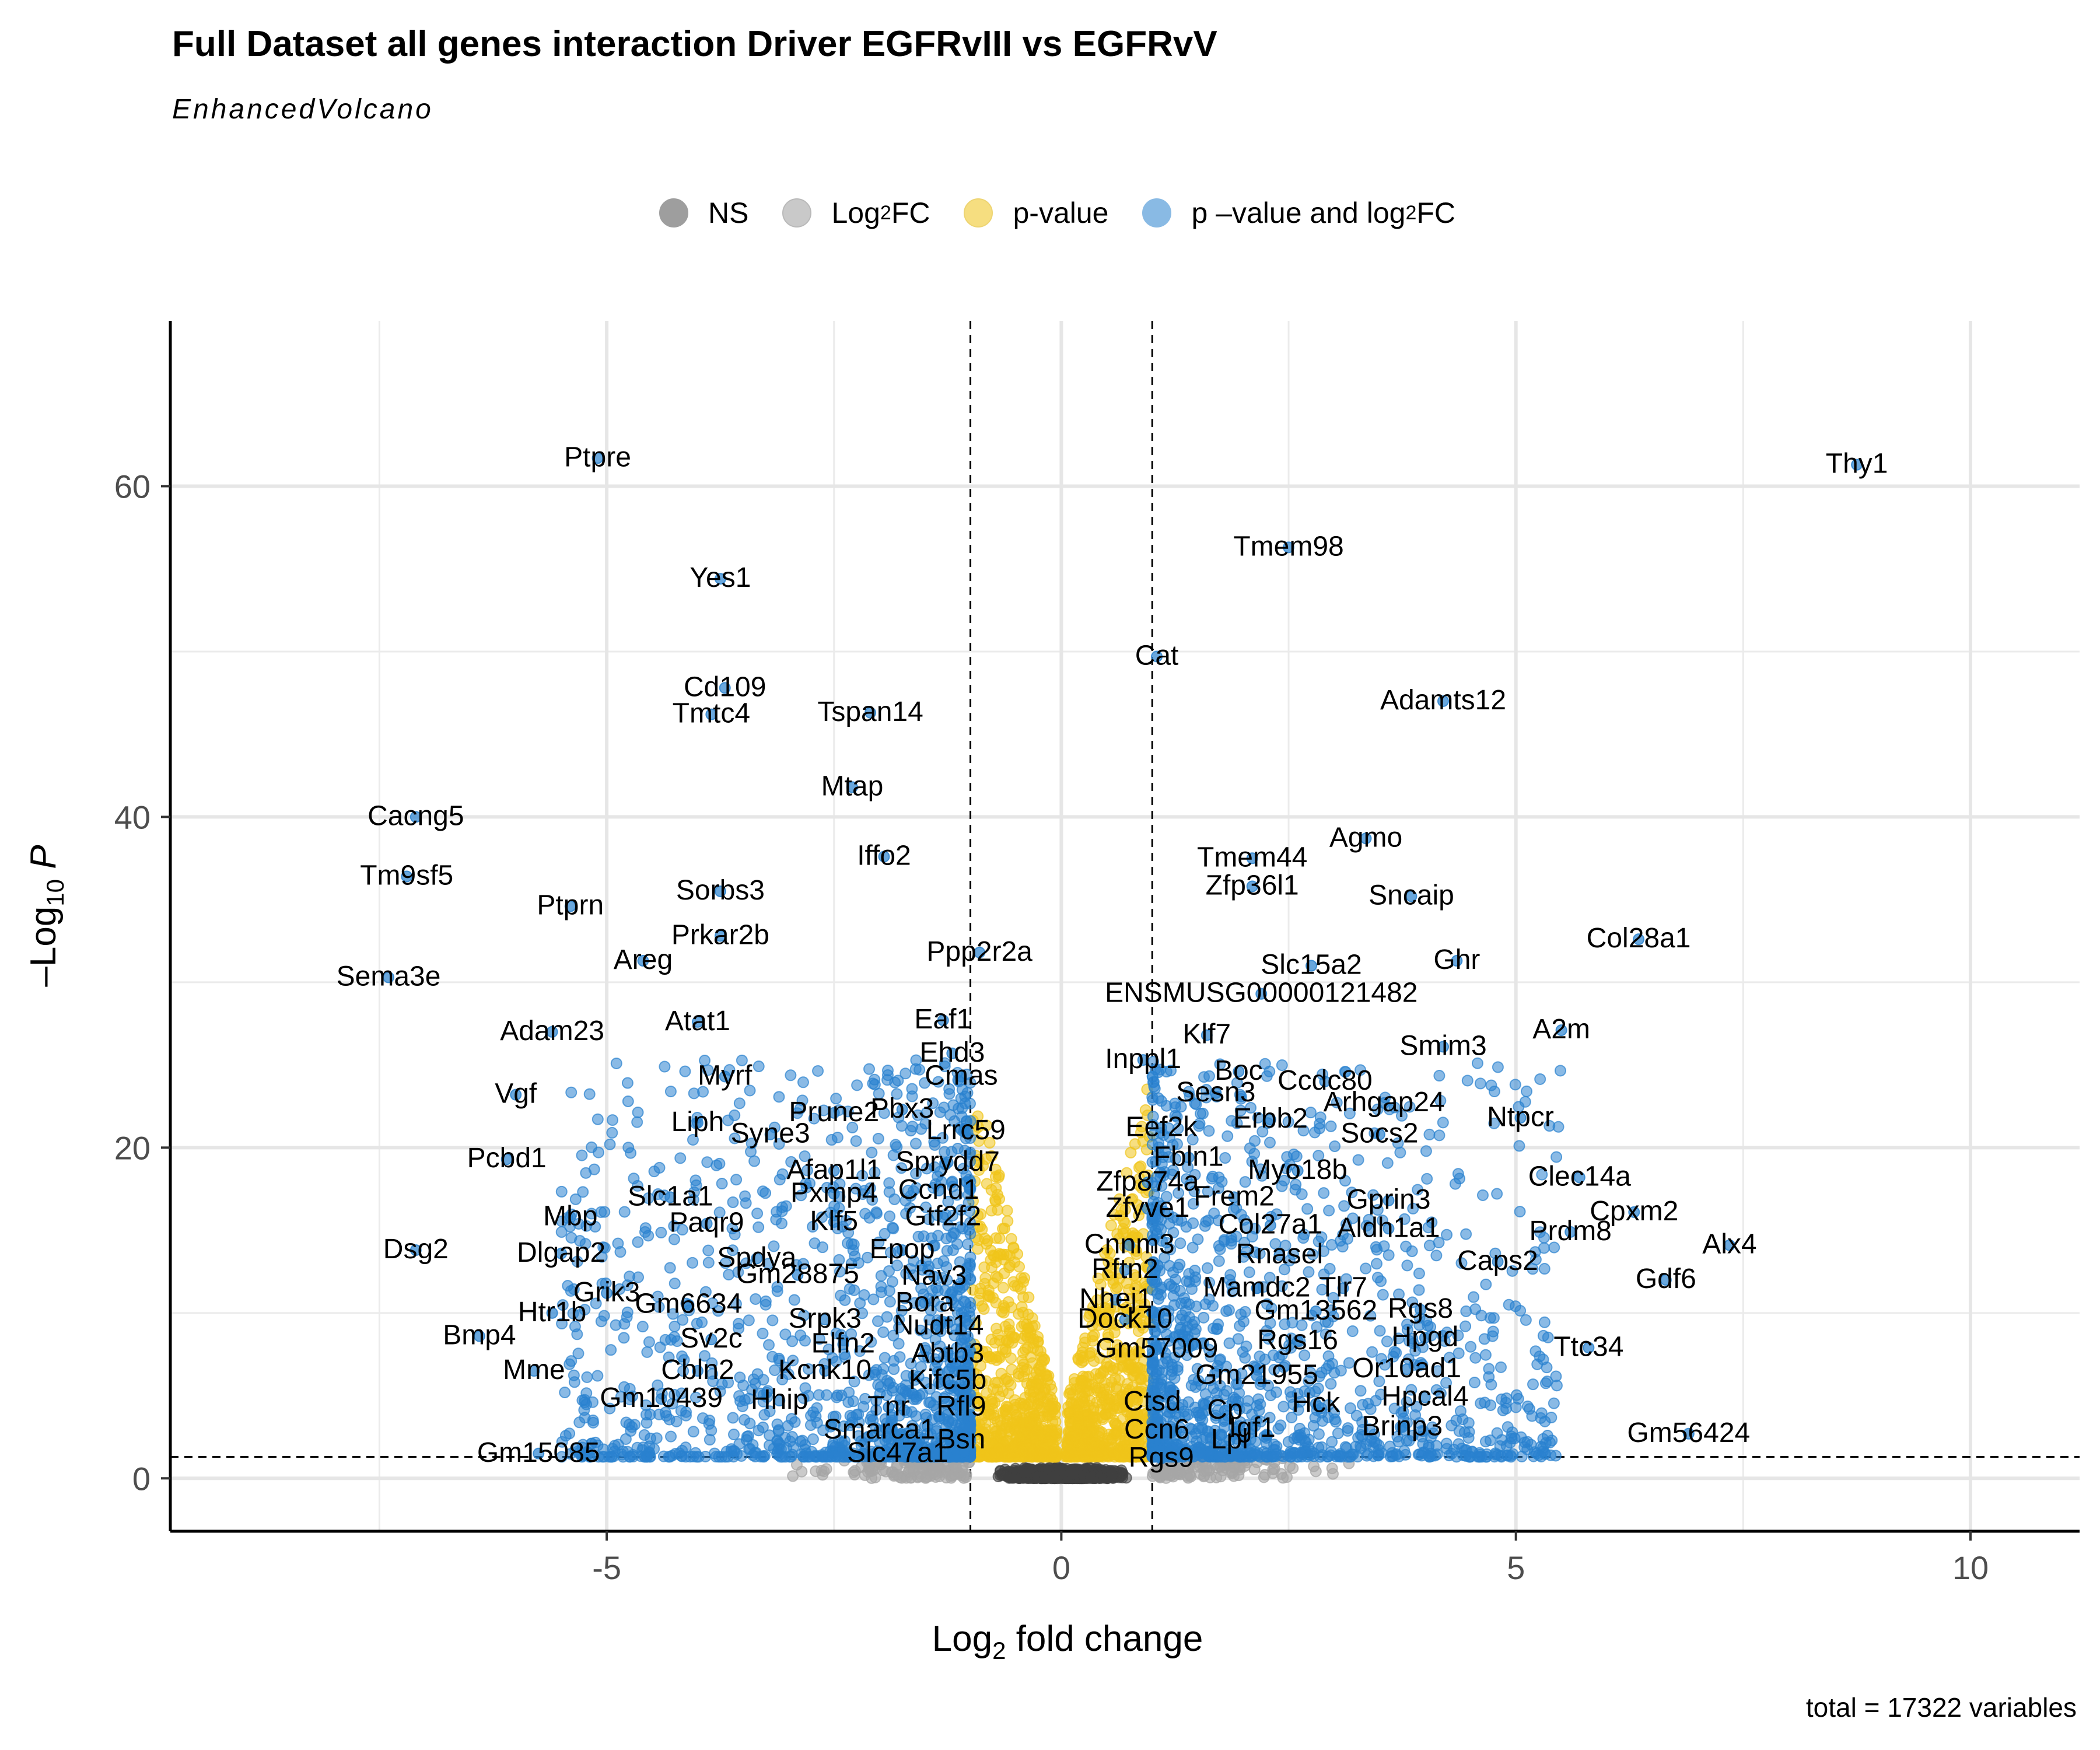 Image resolution: width=2100 pixels, height=1750 pixels. Describe the element at coordinates (1436, 213) in the screenshot. I see `legend-label-pvalue-log2fc-rest: FC` at that location.